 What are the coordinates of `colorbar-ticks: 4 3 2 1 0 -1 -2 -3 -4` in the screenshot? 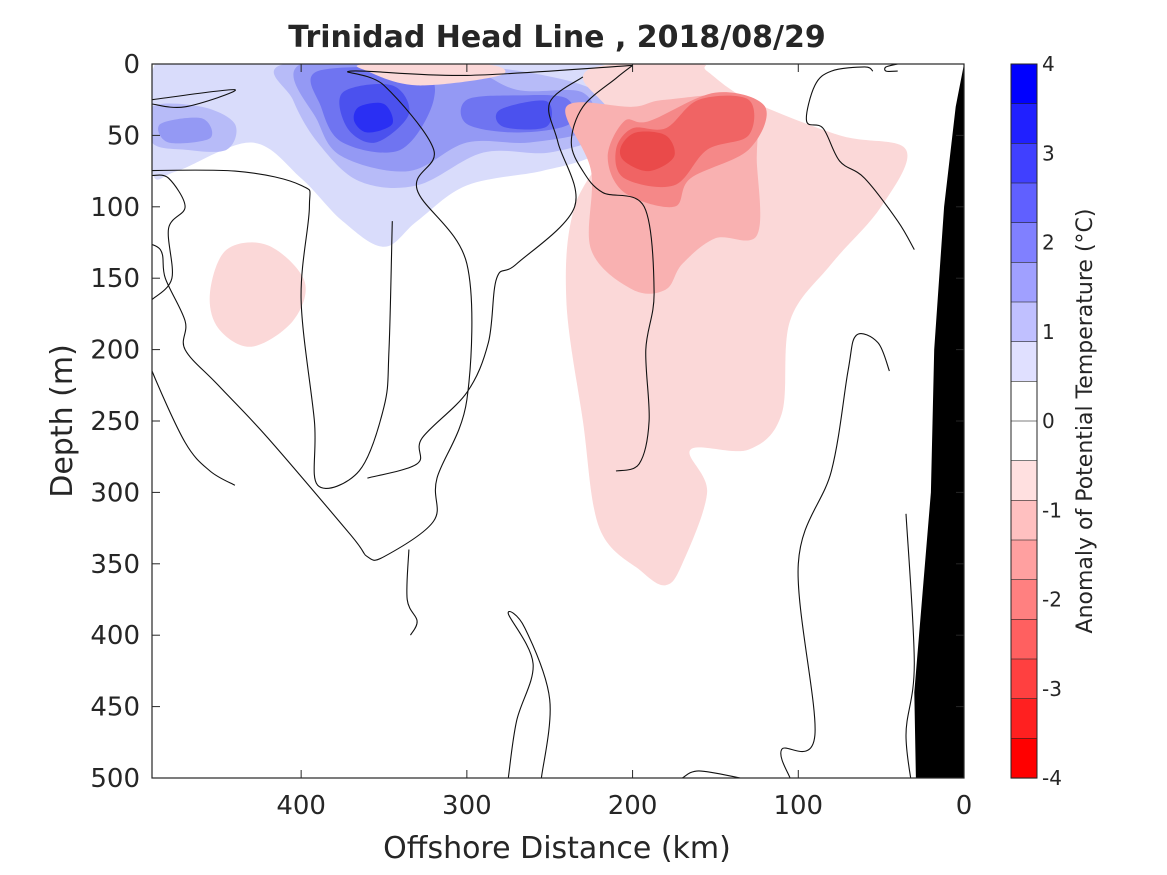 It's located at (1052, 421).